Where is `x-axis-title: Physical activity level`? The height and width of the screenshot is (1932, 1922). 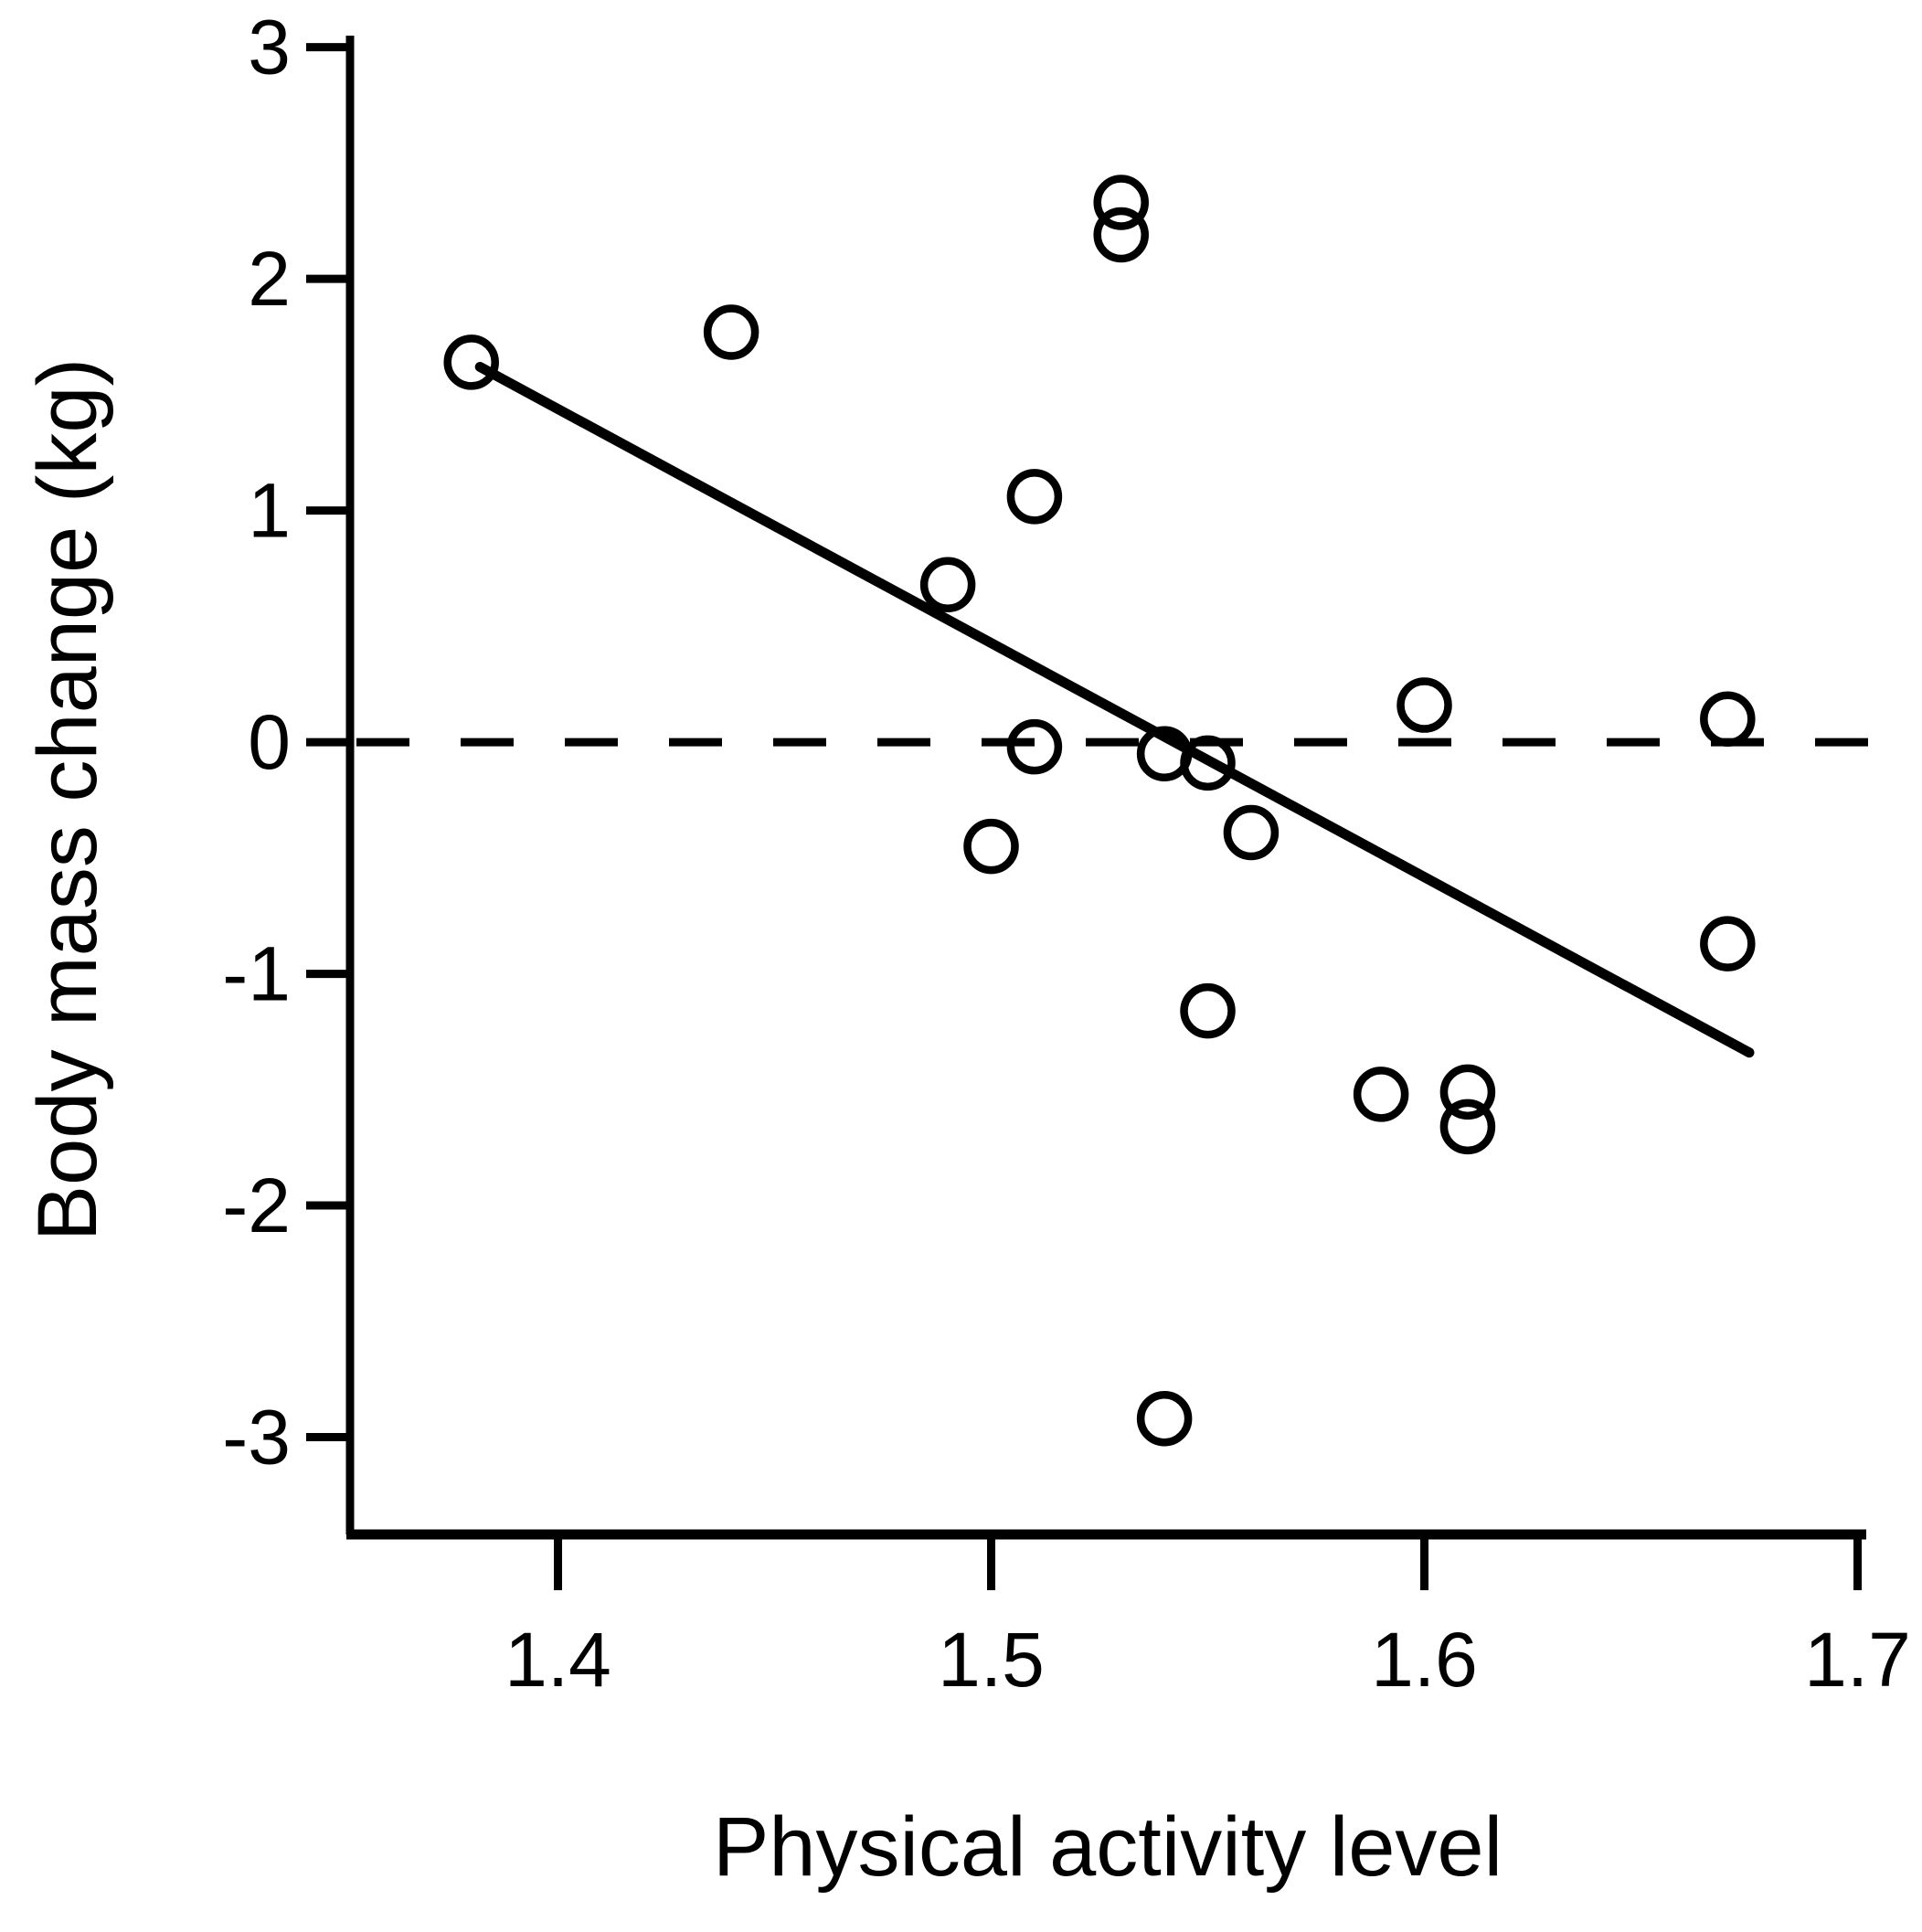 x-axis-title: Physical activity level is located at coordinates (1108, 1847).